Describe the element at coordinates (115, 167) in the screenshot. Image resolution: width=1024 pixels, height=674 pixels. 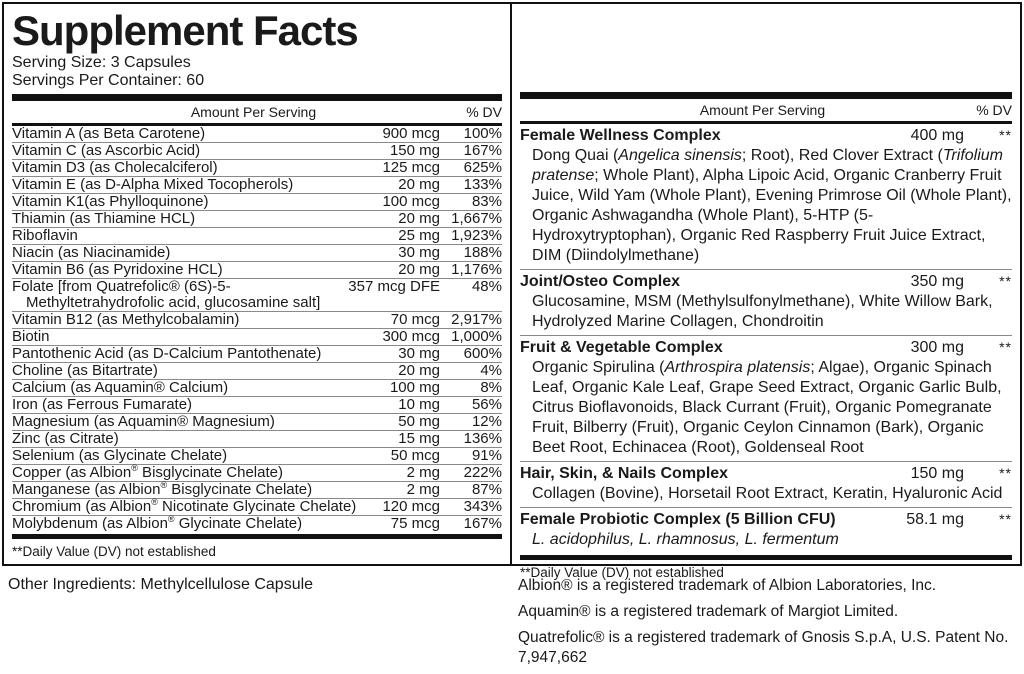
I see `nutrient-name: Vitamin D3 (as Cholecalciferol)` at that location.